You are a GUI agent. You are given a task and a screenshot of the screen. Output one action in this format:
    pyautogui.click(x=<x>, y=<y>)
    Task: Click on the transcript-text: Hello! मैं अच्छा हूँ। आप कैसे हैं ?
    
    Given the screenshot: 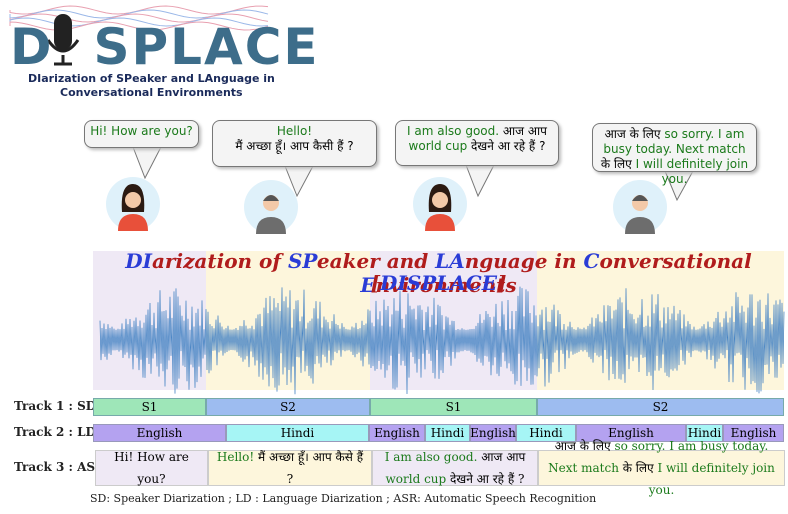 What is the action you would take?
    pyautogui.click(x=290, y=468)
    